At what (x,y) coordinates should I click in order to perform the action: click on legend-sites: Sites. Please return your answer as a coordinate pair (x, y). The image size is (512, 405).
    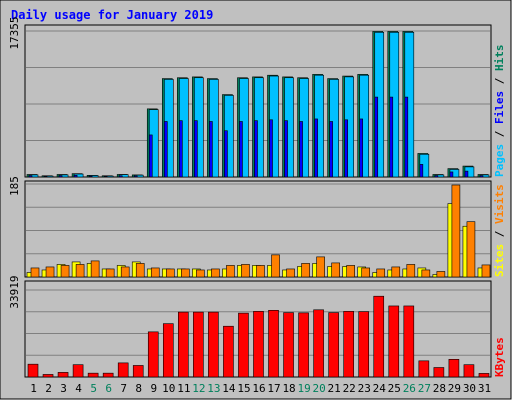
    Looking at the image, I should click on (499, 260).